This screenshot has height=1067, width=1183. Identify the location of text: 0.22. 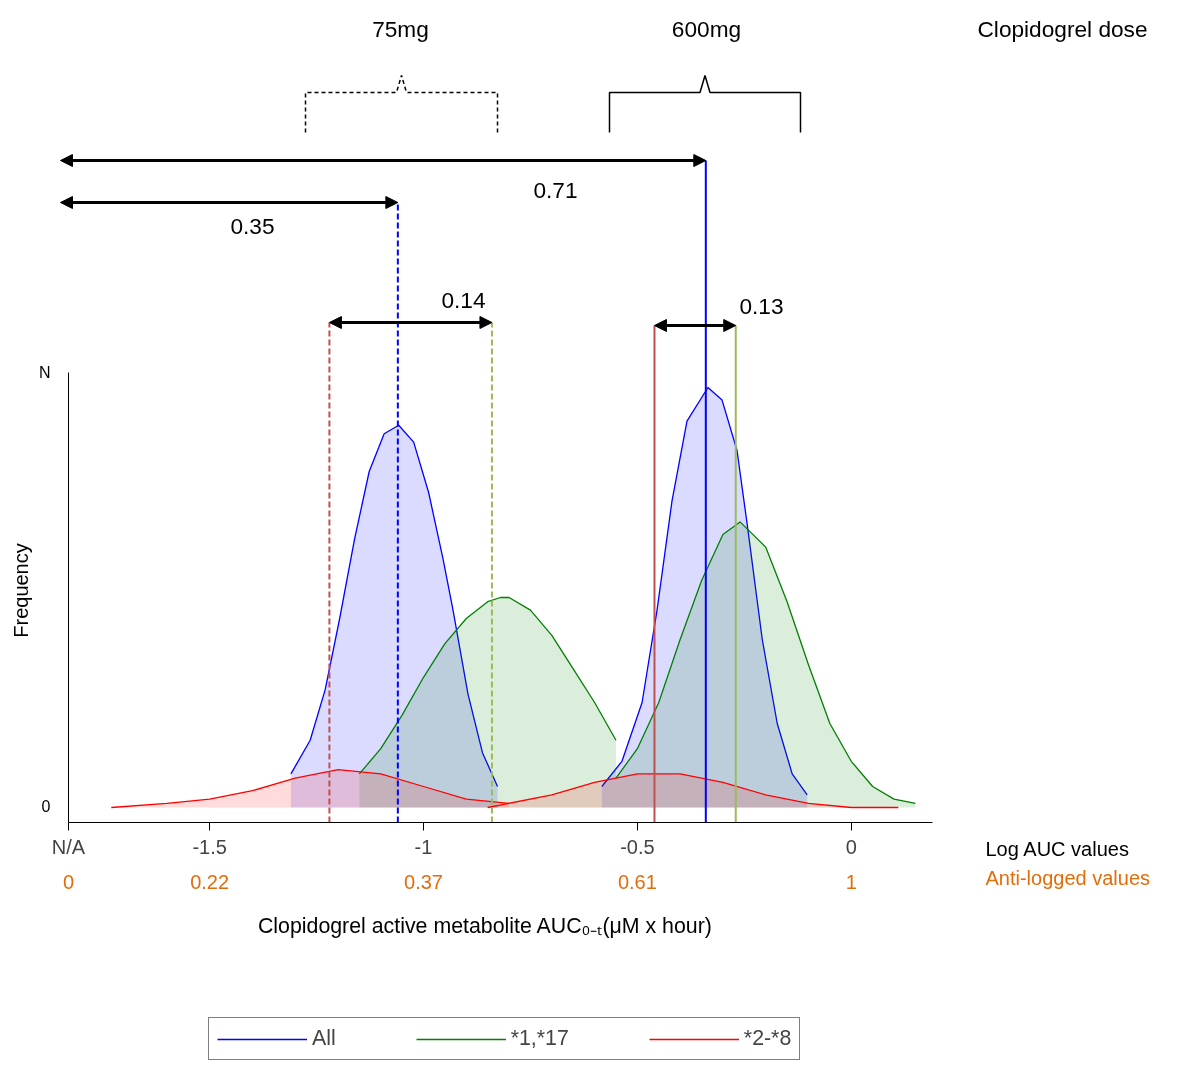
(210, 881).